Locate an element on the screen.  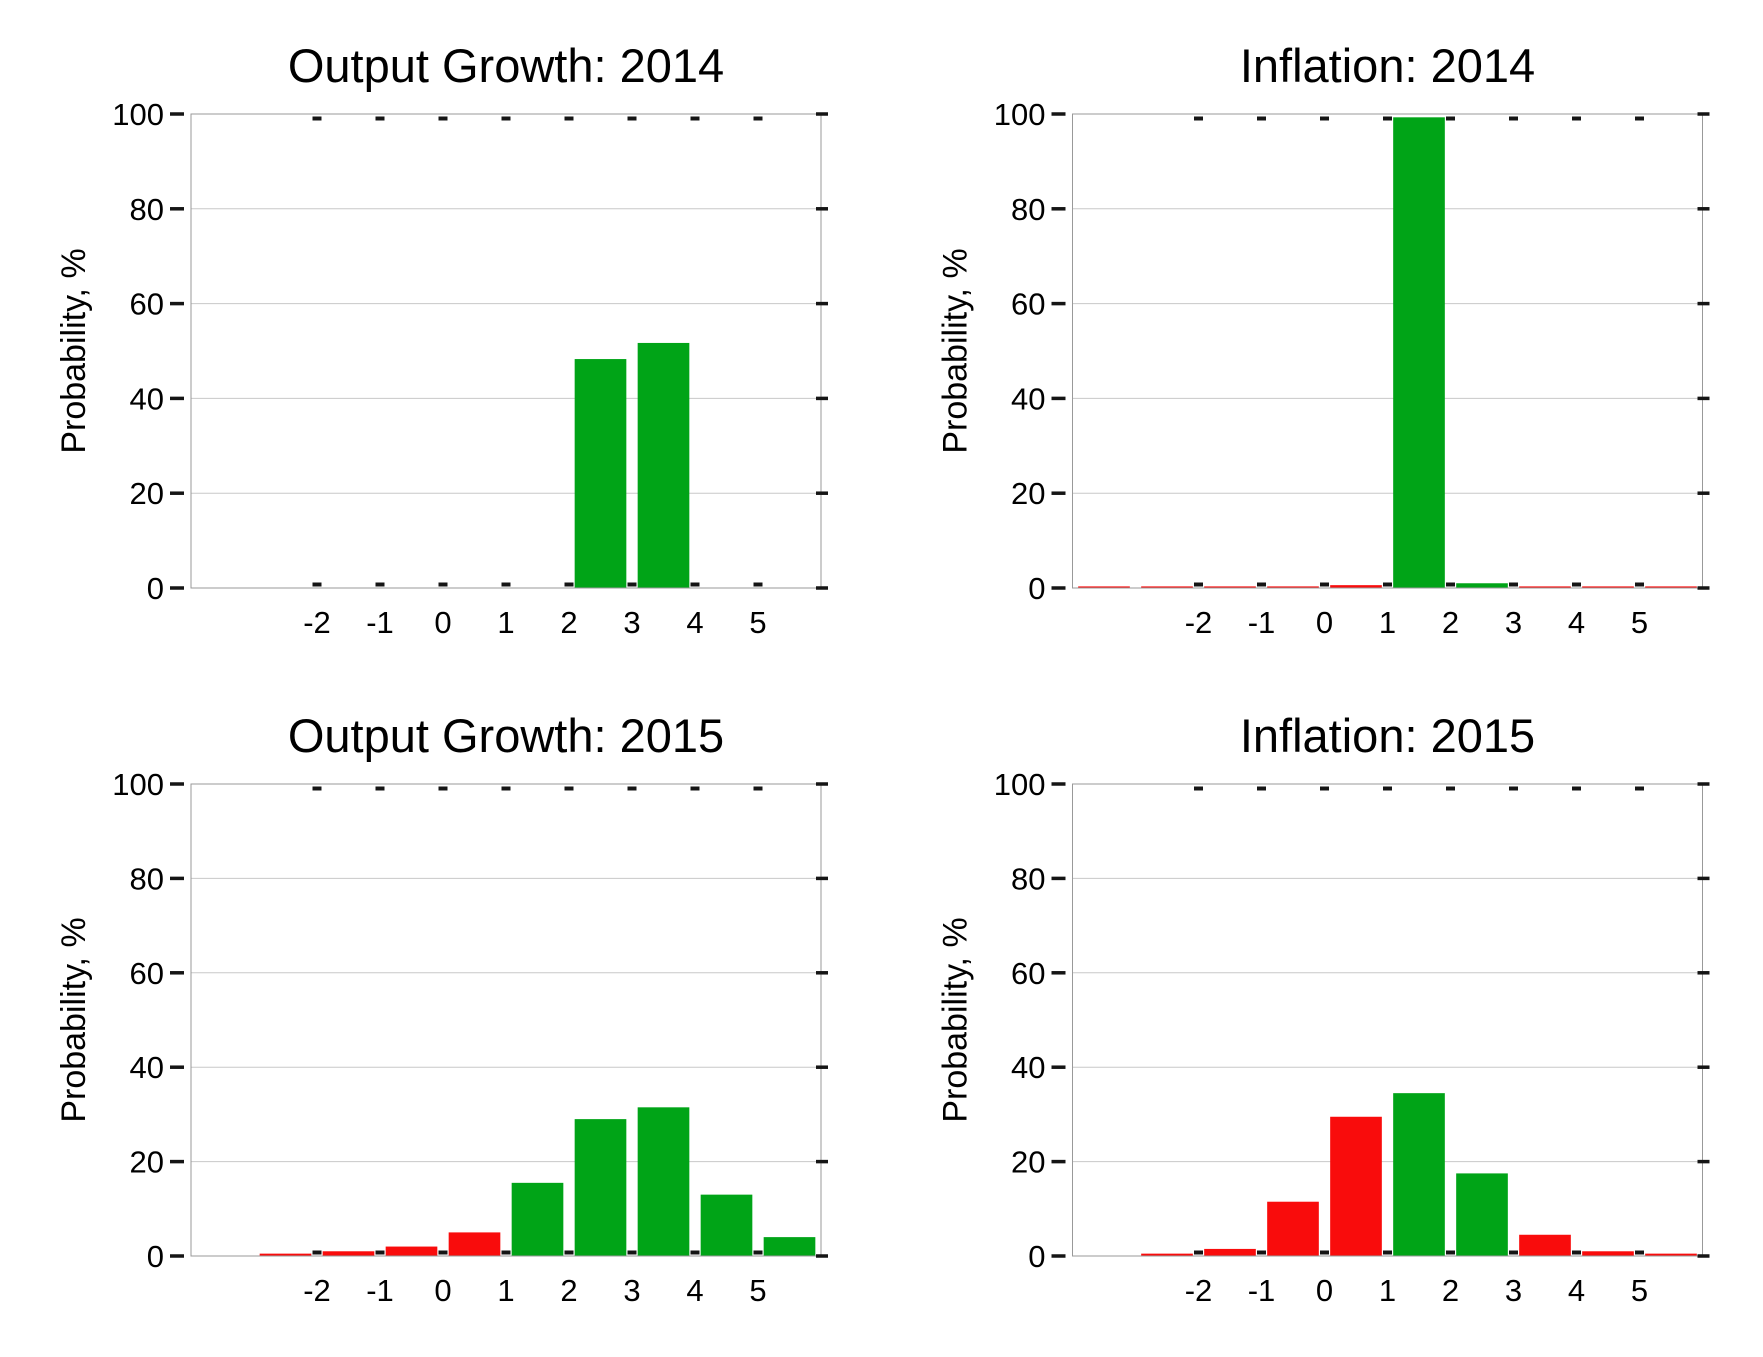
y-tick-label: 0 is located at coordinates (155, 588).